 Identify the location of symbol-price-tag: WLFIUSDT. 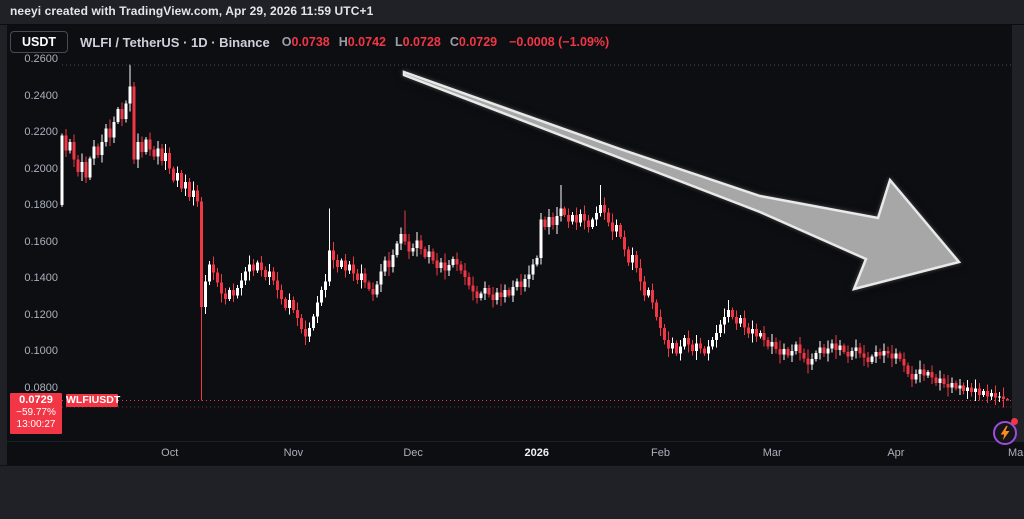
(93, 400).